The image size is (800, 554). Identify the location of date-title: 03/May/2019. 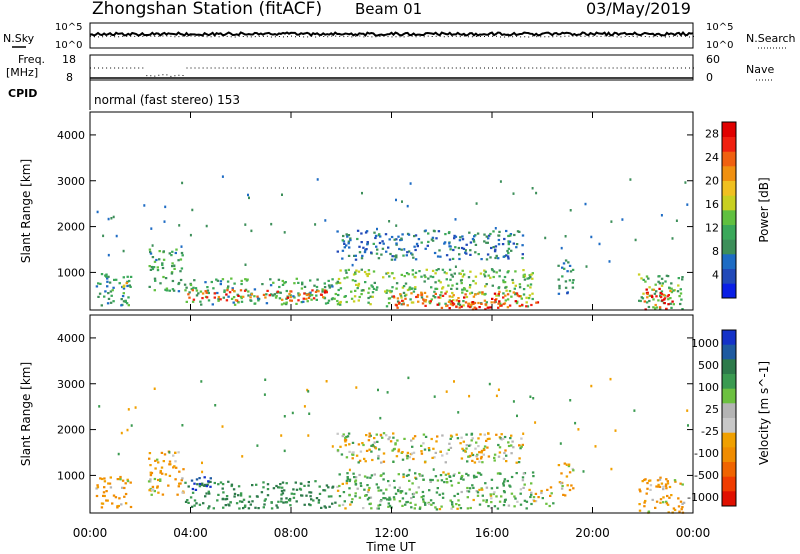
(638, 9).